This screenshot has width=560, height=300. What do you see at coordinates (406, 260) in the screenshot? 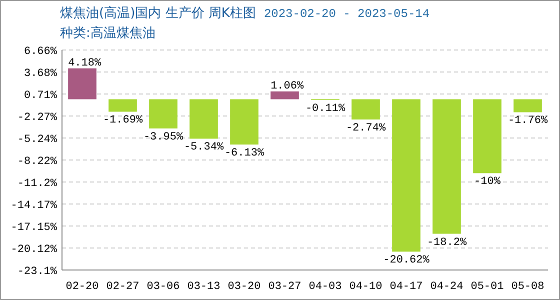
I see `data-label: -20.62%` at bounding box center [406, 260].